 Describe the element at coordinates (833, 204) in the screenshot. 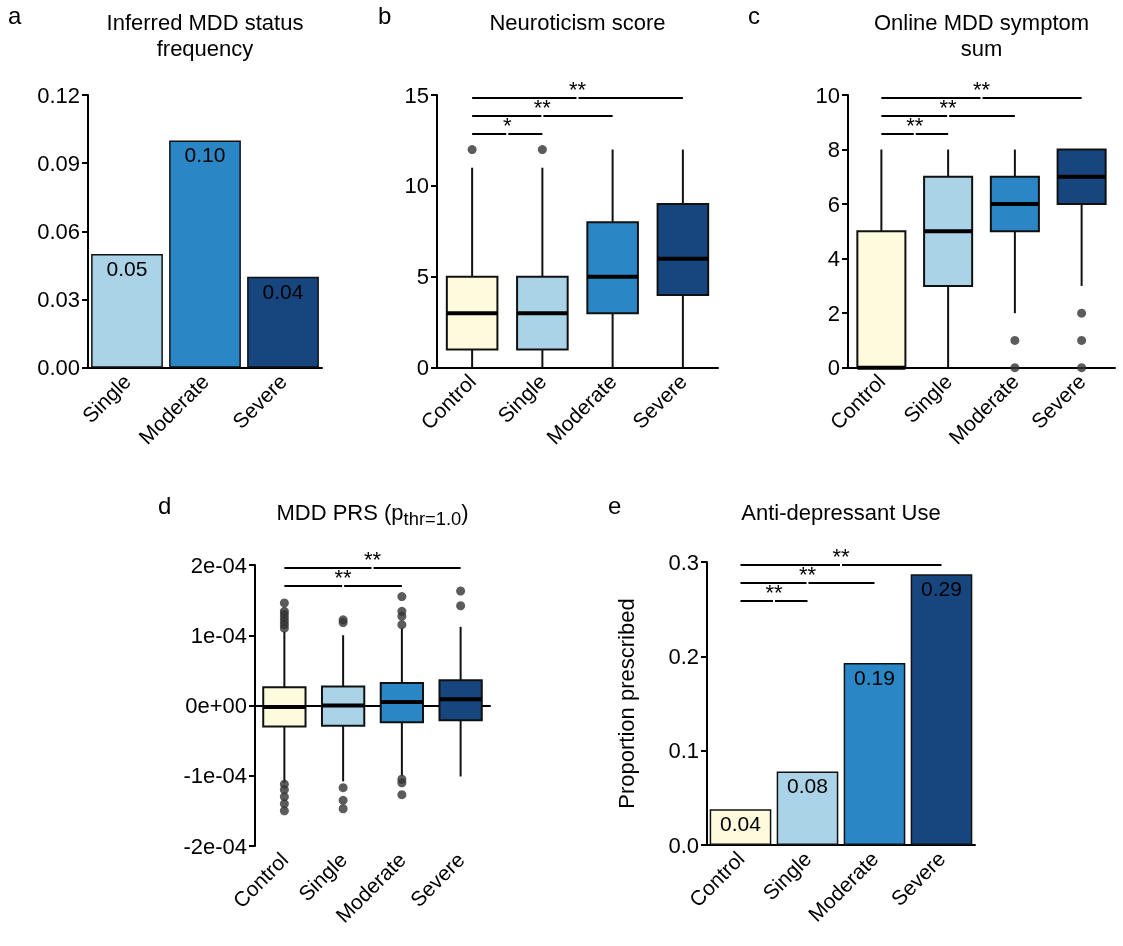

I see `y-tick-label: 6` at that location.